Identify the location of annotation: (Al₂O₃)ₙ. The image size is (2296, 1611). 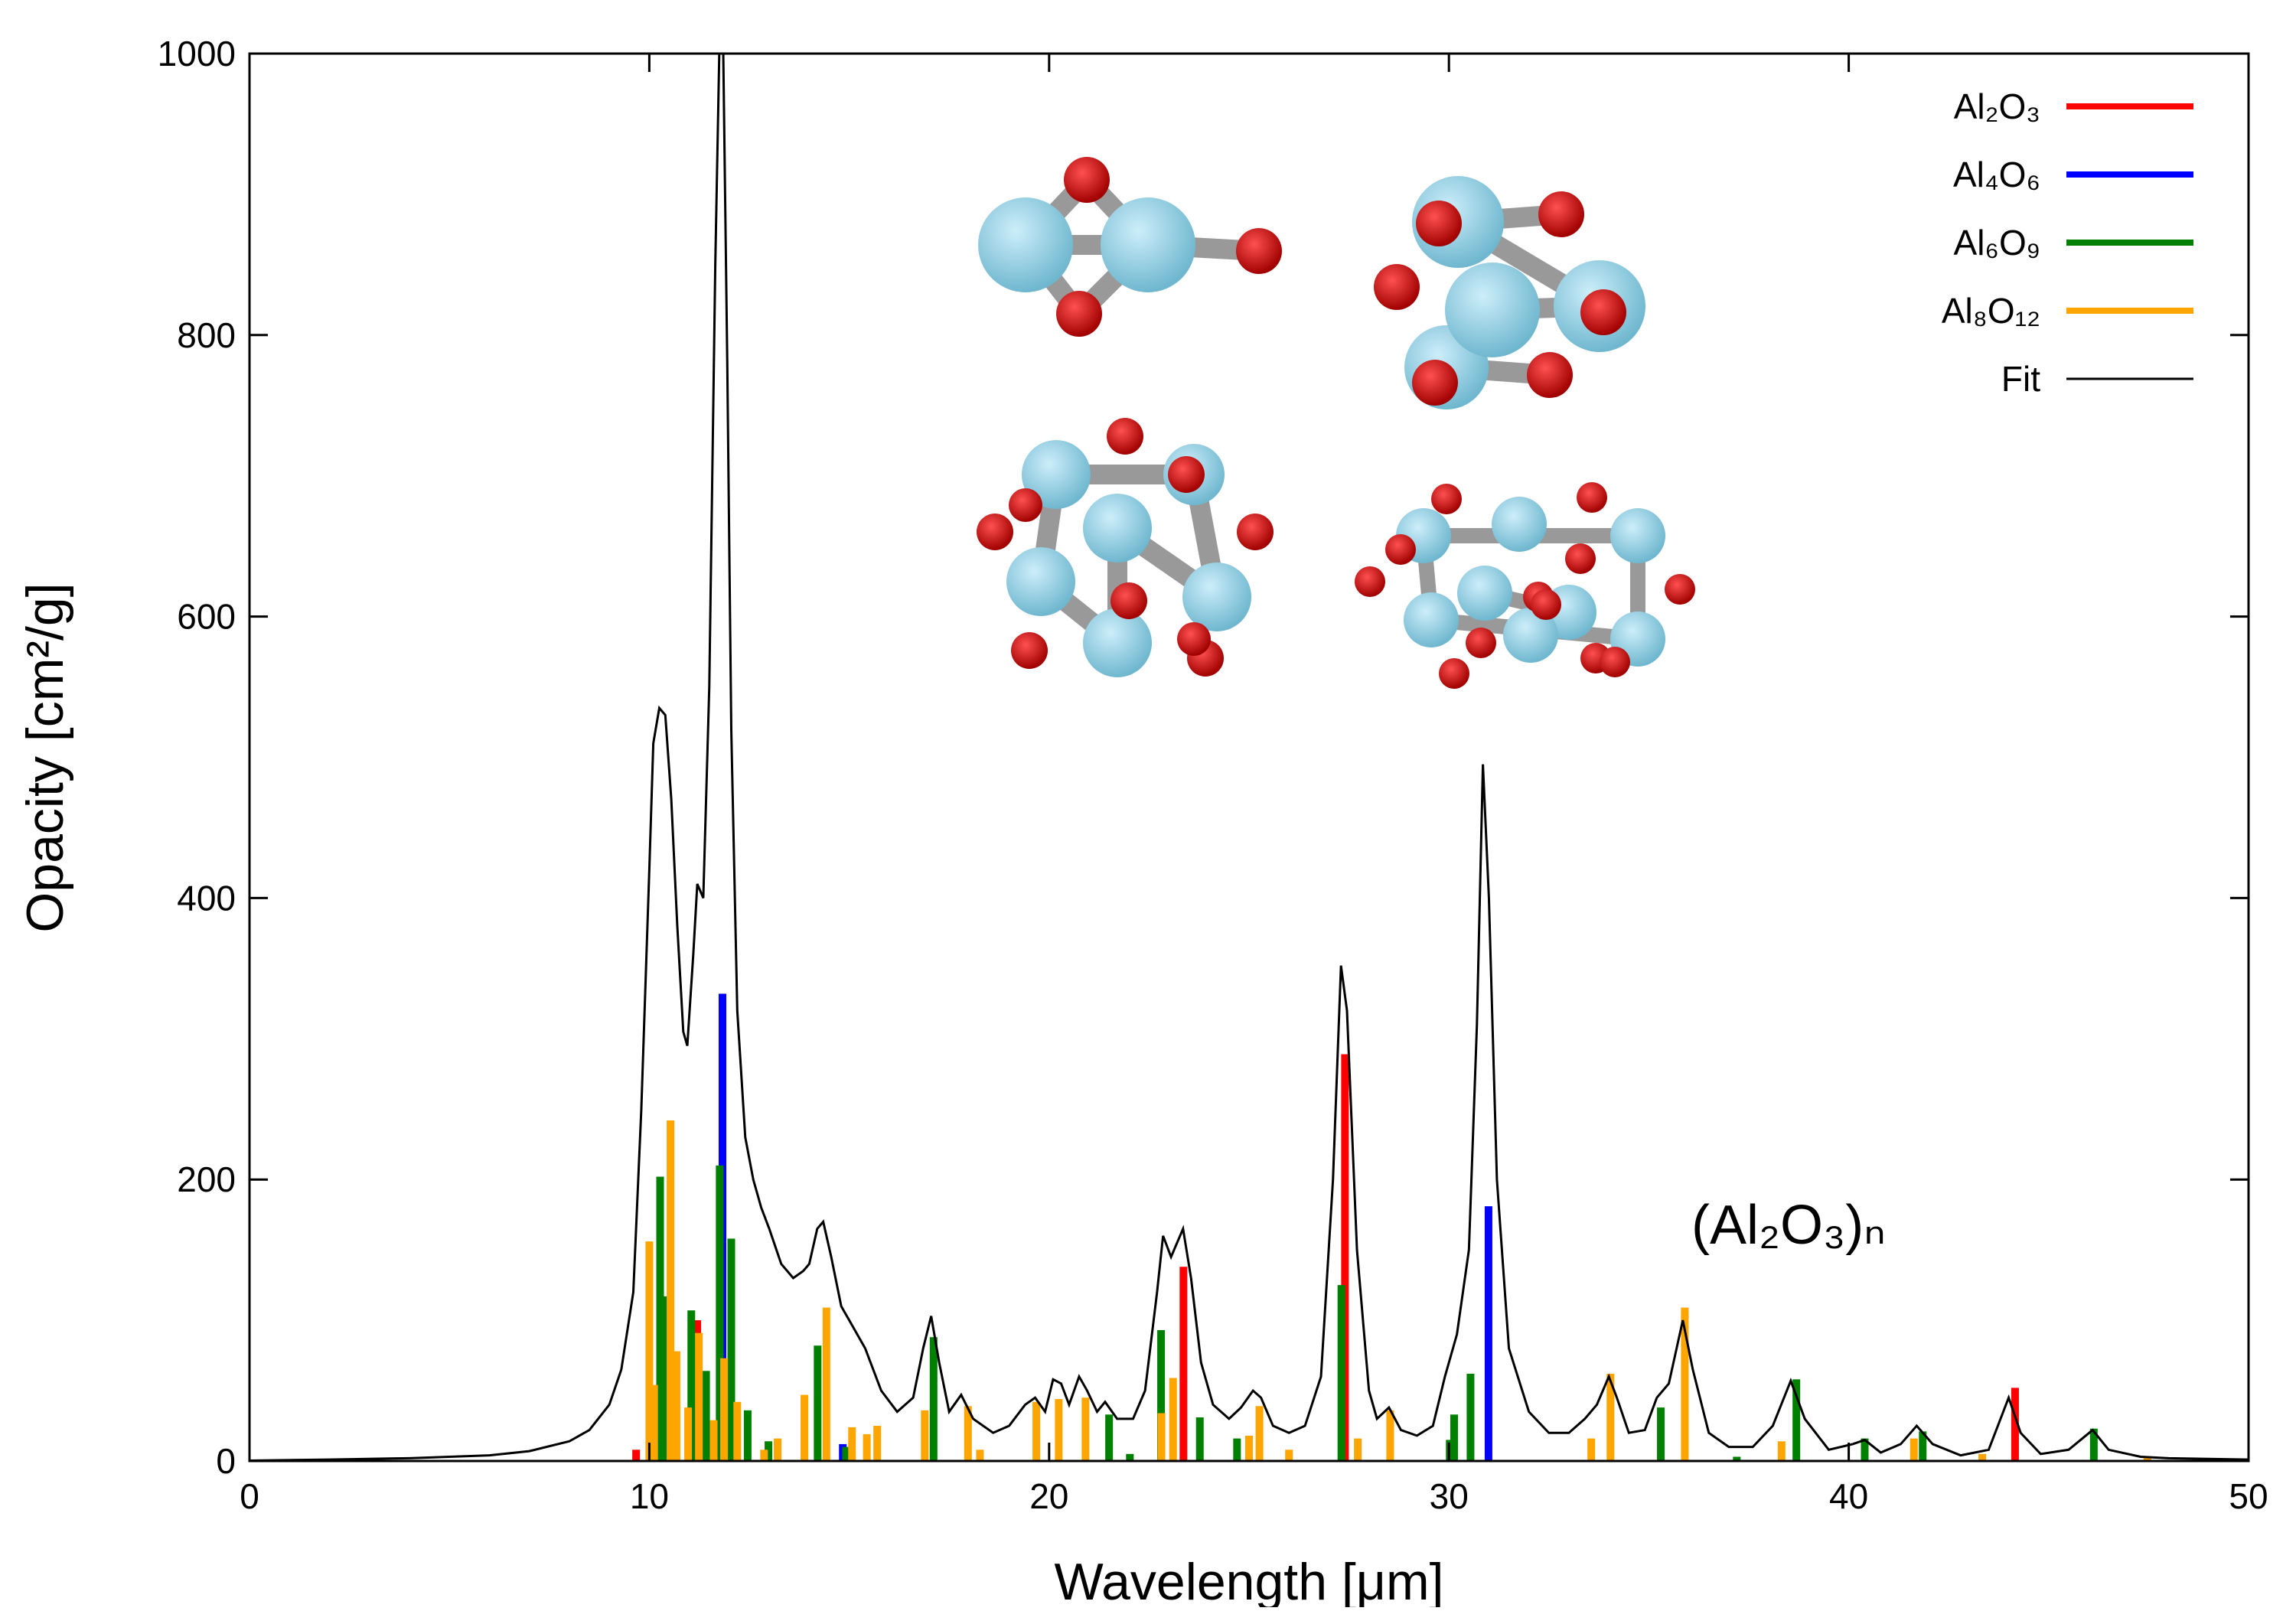
(1788, 1225).